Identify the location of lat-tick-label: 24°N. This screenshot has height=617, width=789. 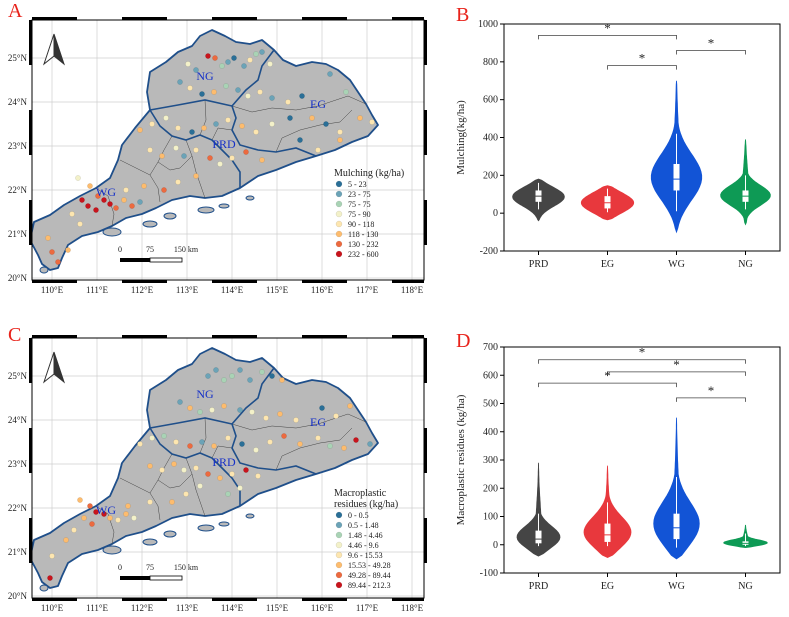
(18, 102).